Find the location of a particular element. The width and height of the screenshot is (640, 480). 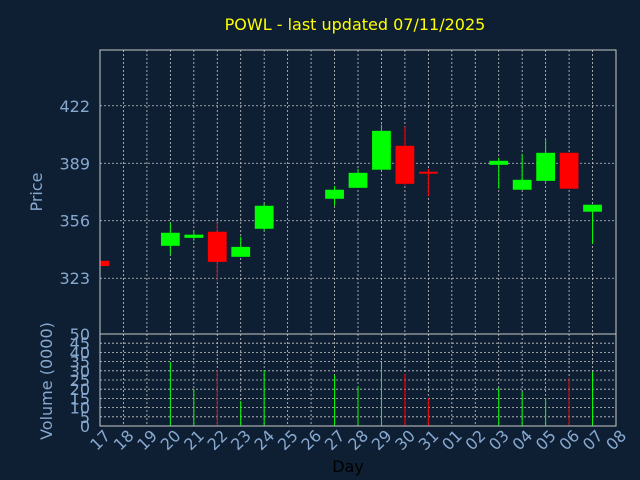

y2-tick-label: 25 is located at coordinates (80, 380).